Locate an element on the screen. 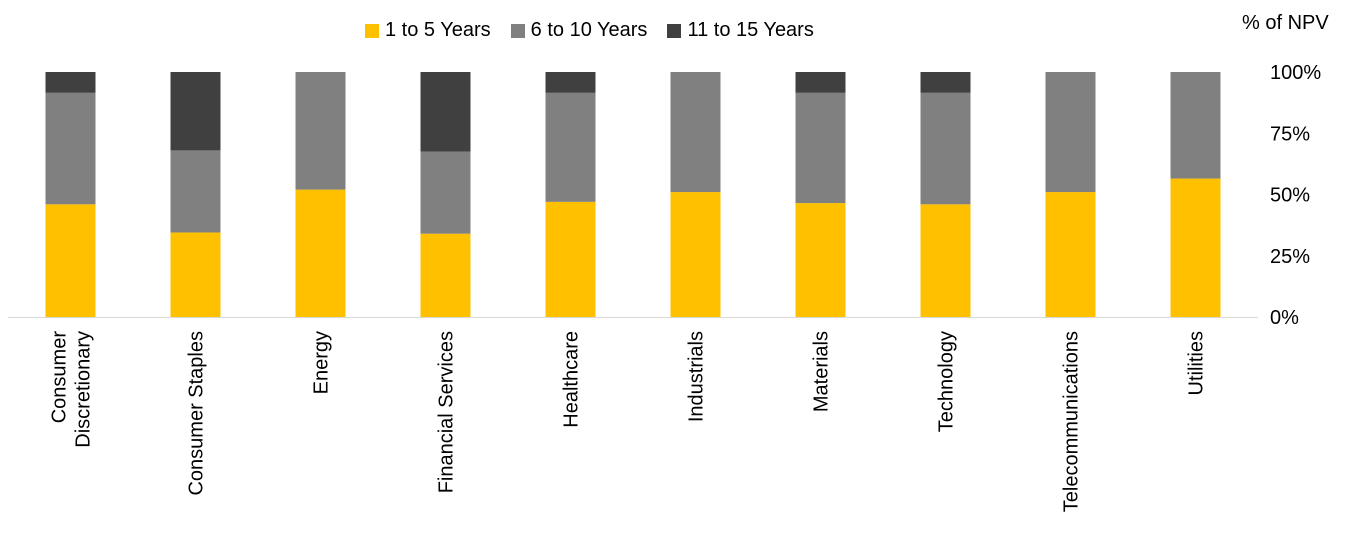 This screenshot has height=553, width=1362. x-tick-label-consumer-discretionary: Consumer Discretionary is located at coordinates (72, 389).